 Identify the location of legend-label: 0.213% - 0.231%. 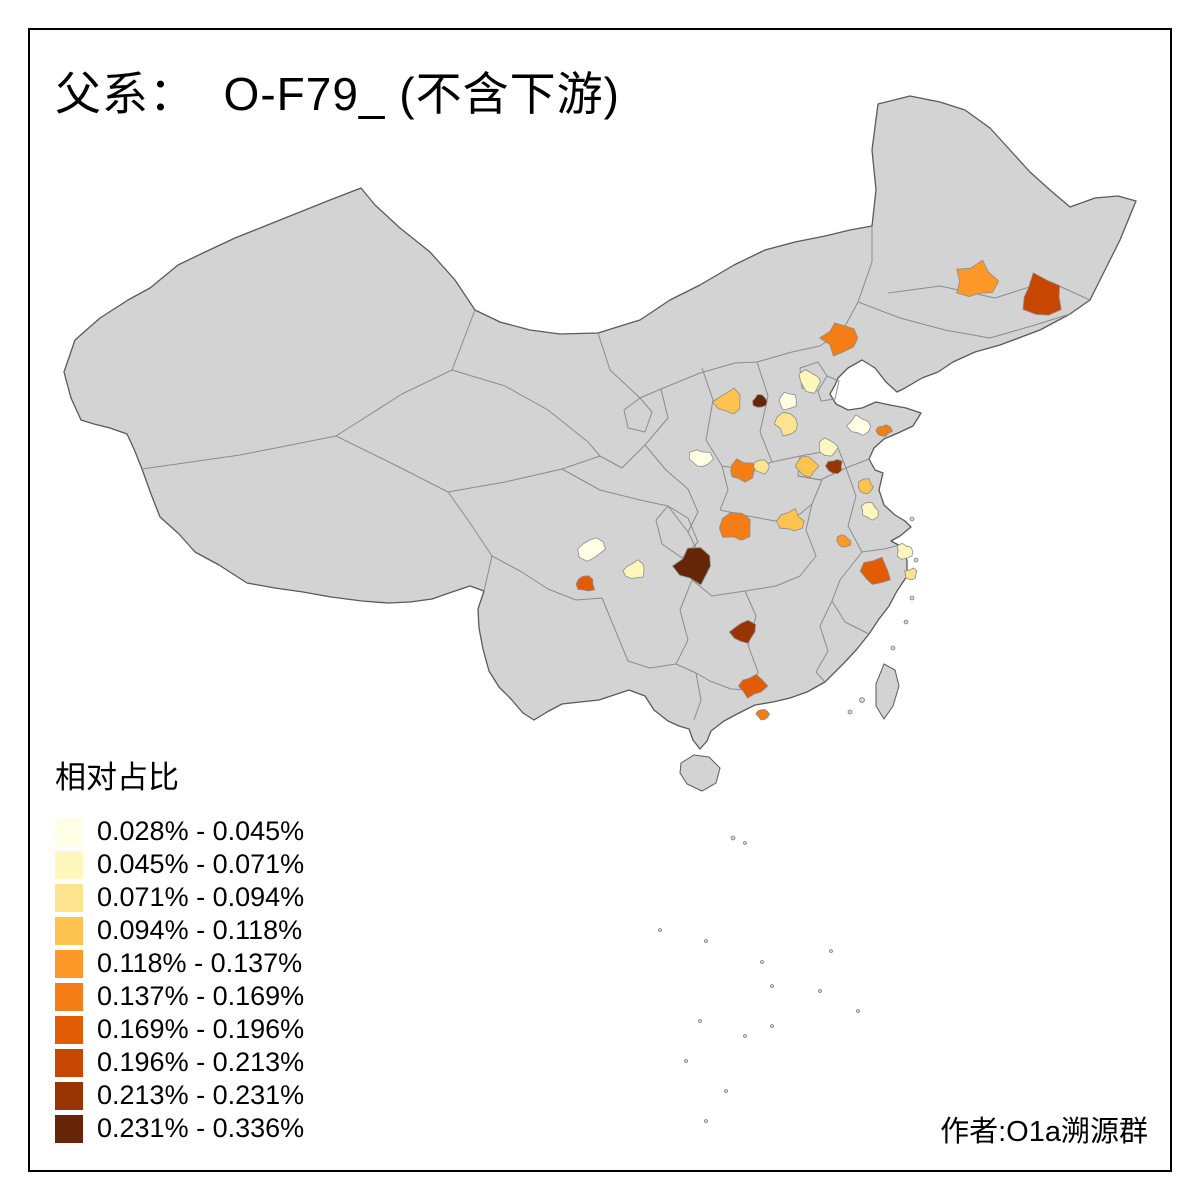
(201, 1095).